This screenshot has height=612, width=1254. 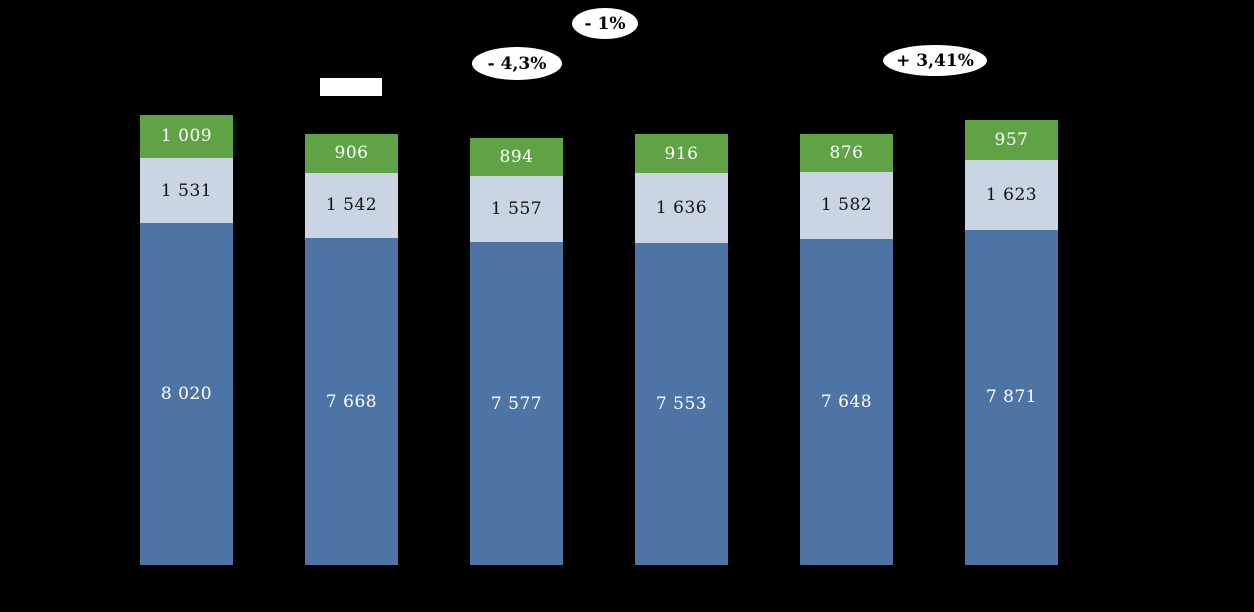 I want to click on segment-value-label: 7 648, so click(x=846, y=402).